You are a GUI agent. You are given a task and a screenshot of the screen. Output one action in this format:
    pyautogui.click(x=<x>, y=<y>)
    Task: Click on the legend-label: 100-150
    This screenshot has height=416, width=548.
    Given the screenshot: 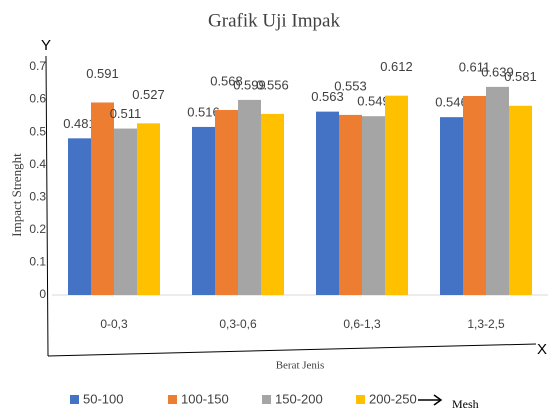 What is the action you would take?
    pyautogui.click(x=205, y=398)
    